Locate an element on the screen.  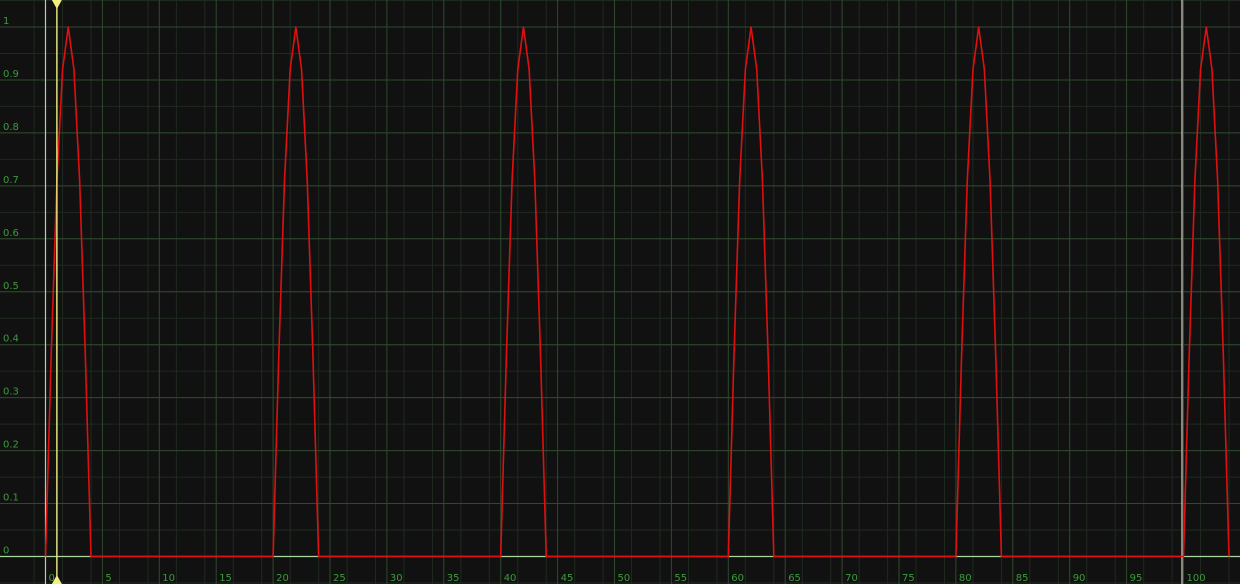
y-tick-label: 0.7 is located at coordinates (11, 180).